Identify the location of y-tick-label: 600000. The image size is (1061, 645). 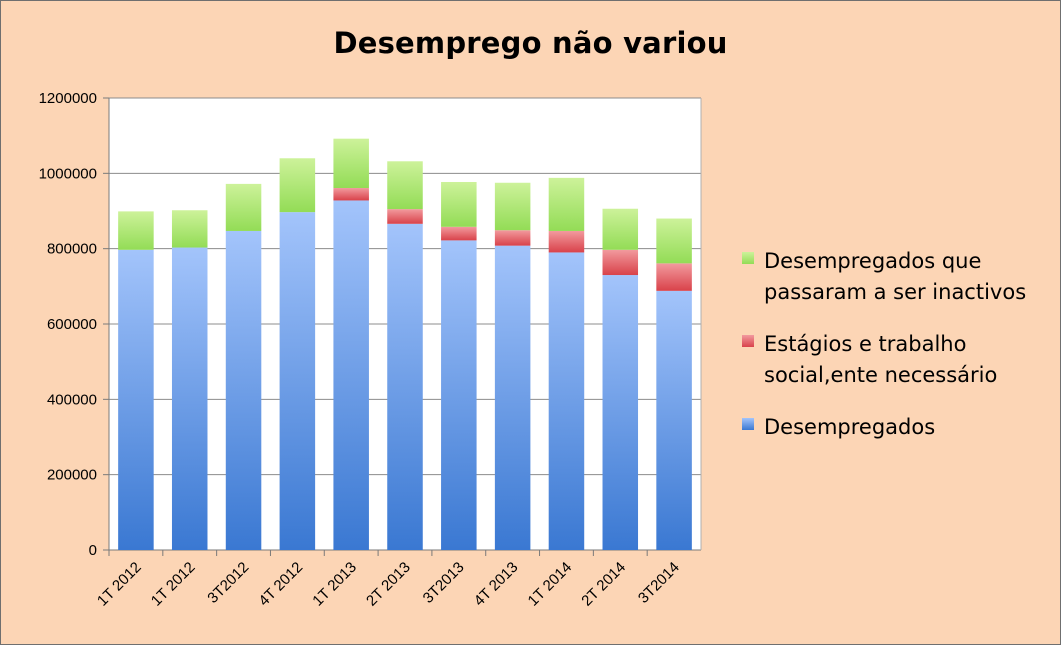
(72, 324).